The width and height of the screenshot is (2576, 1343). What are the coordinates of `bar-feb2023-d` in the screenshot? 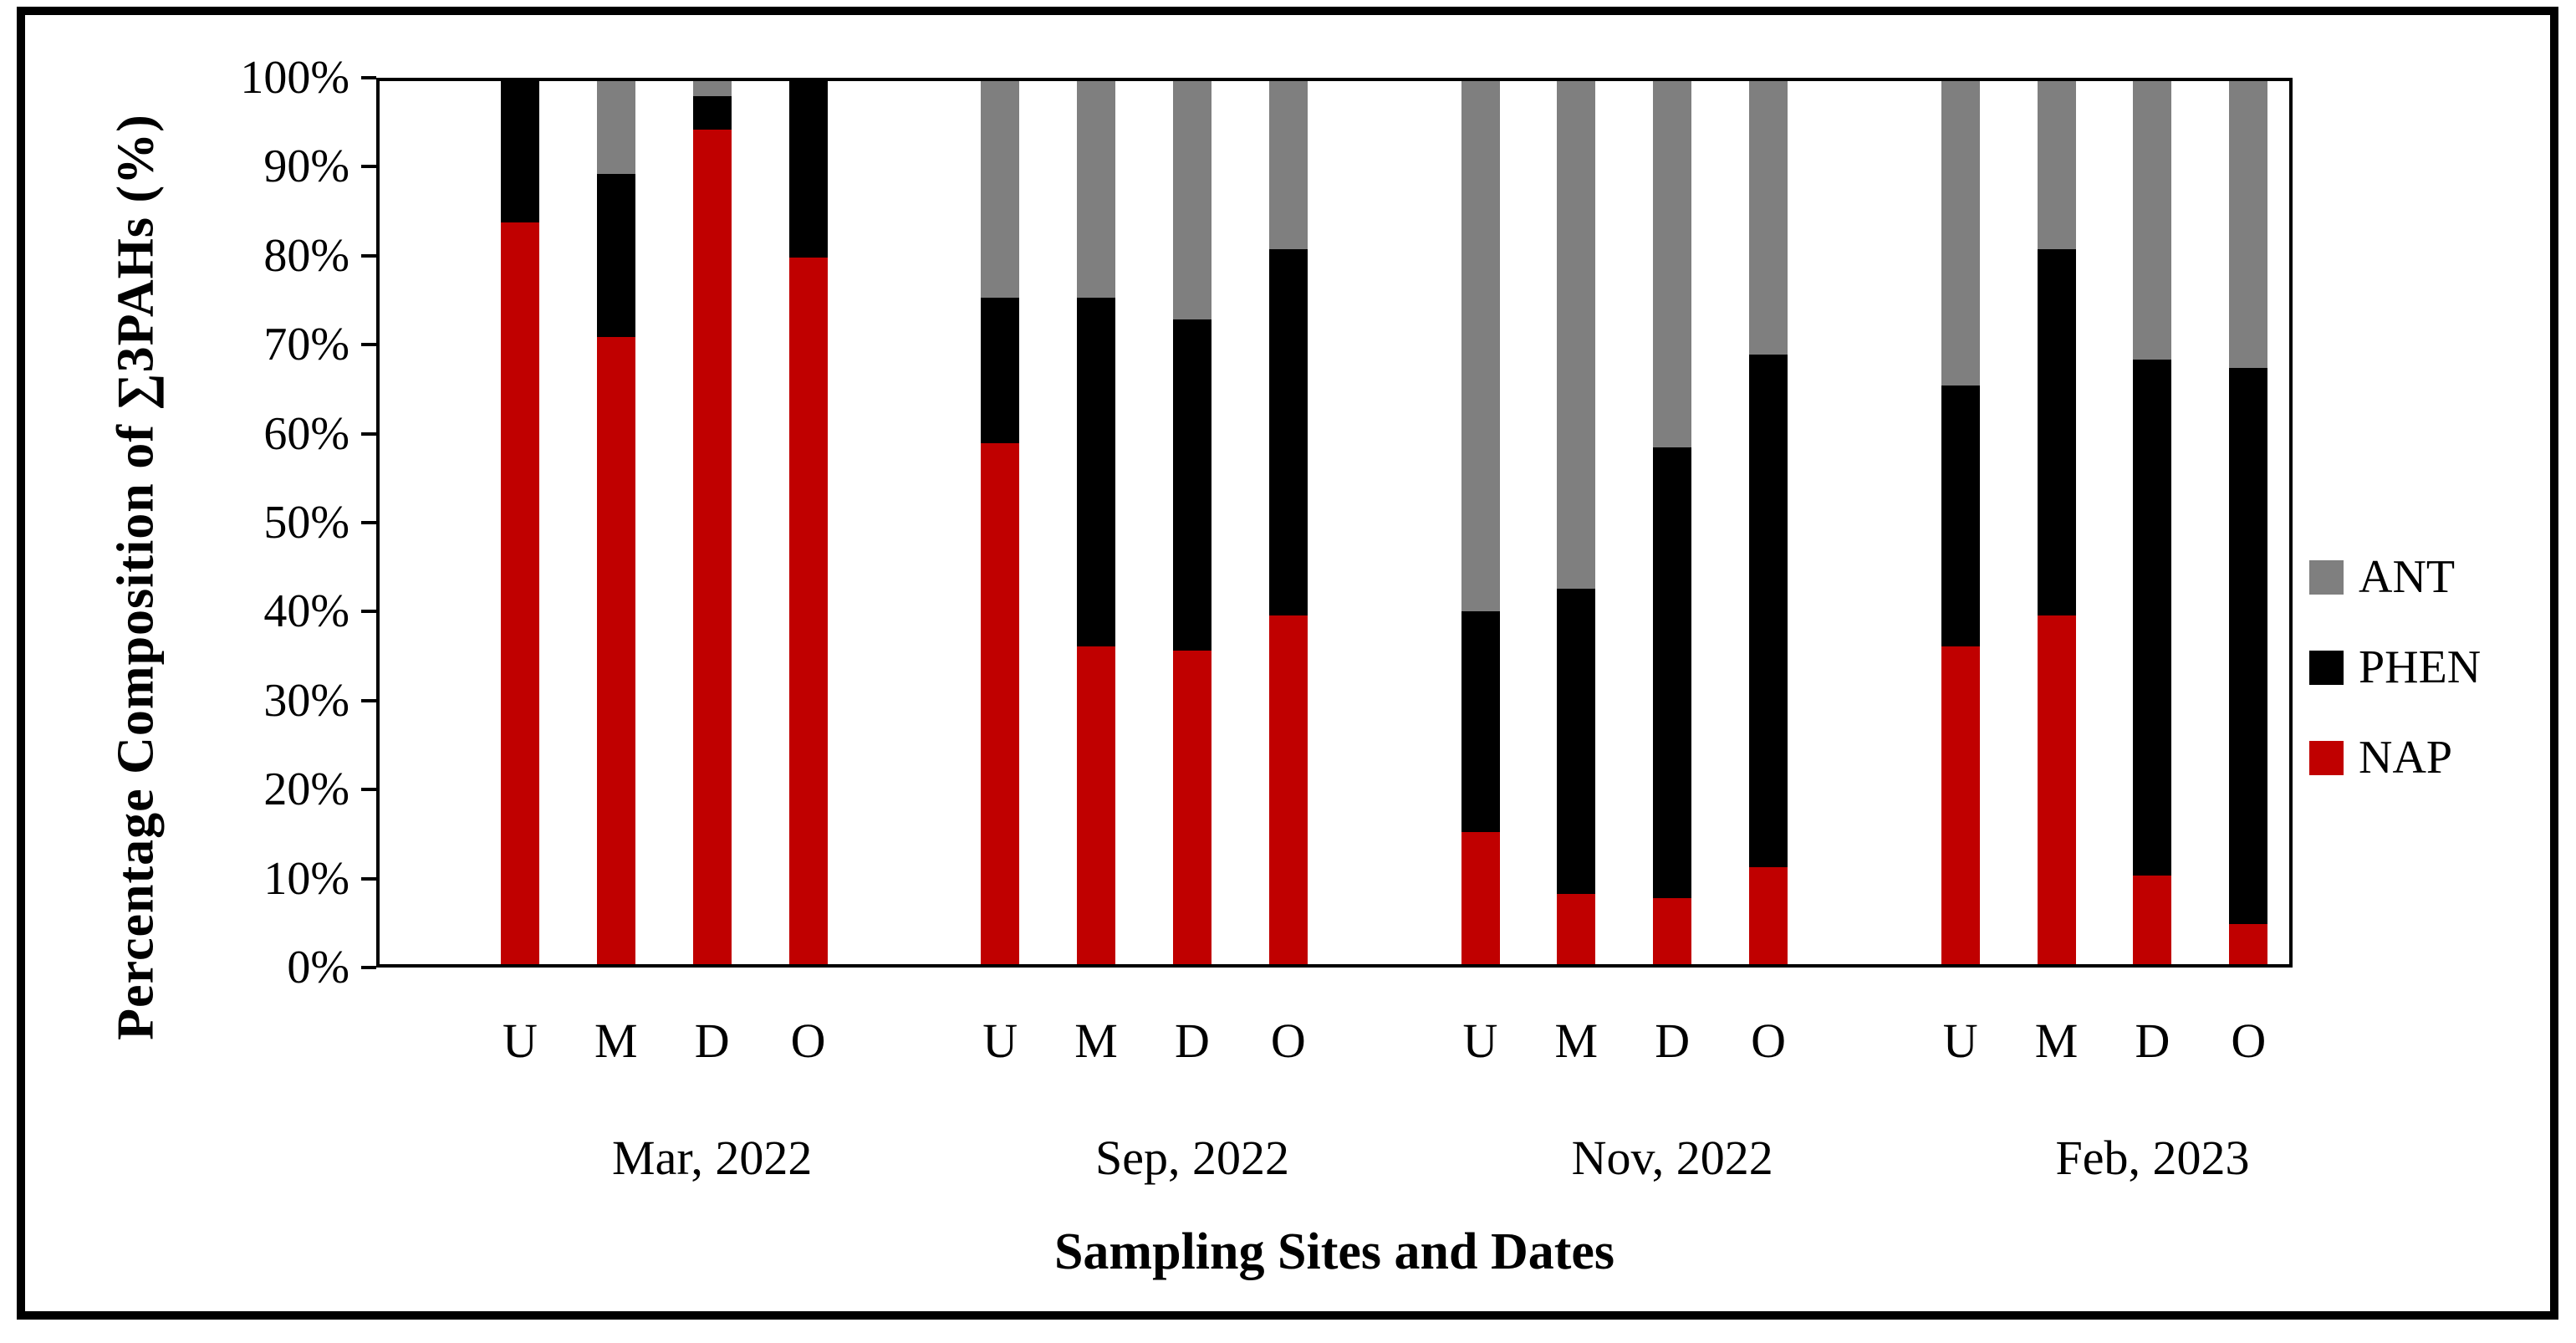 It's located at (2152, 522).